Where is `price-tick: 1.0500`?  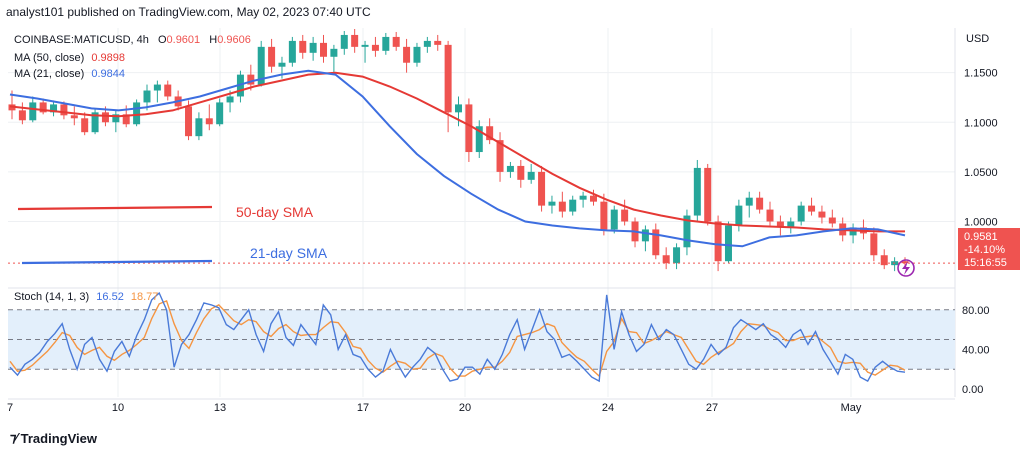 price-tick: 1.0500 is located at coordinates (981, 173).